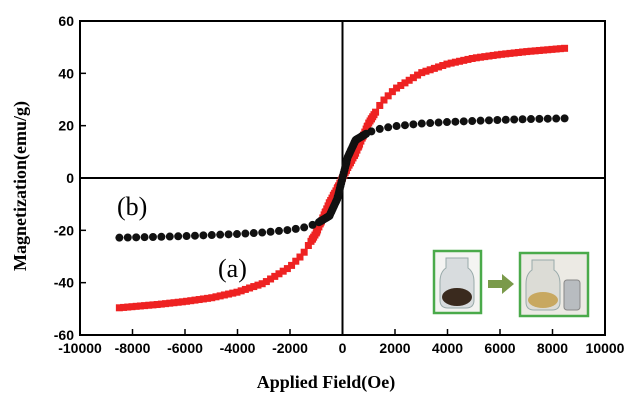 The height and width of the screenshot is (395, 636). What do you see at coordinates (457, 282) in the screenshot?
I see `inset-vial-before` at bounding box center [457, 282].